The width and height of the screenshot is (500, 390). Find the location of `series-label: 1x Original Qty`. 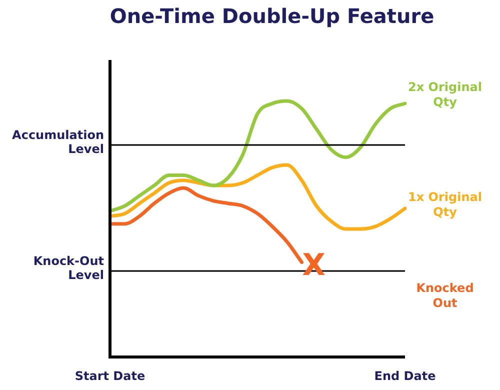

series-label: 1x Original Qty is located at coordinates (445, 205).